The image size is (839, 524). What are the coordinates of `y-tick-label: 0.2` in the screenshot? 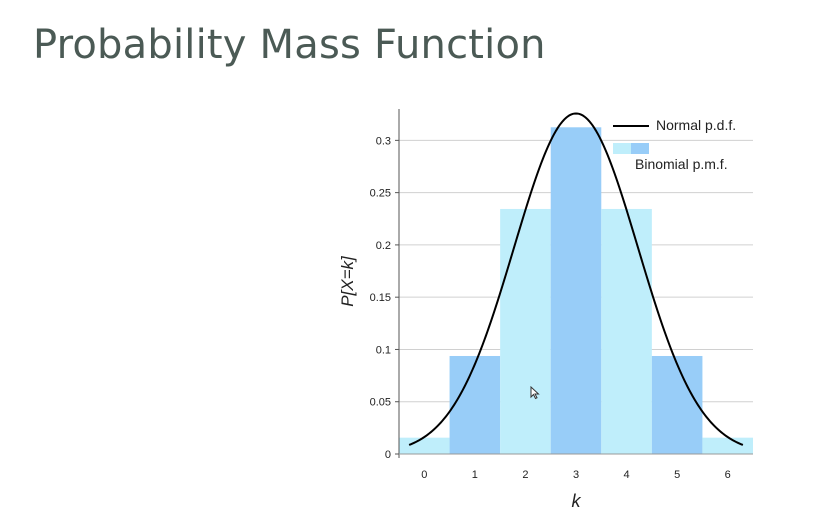 It's located at (383, 246).